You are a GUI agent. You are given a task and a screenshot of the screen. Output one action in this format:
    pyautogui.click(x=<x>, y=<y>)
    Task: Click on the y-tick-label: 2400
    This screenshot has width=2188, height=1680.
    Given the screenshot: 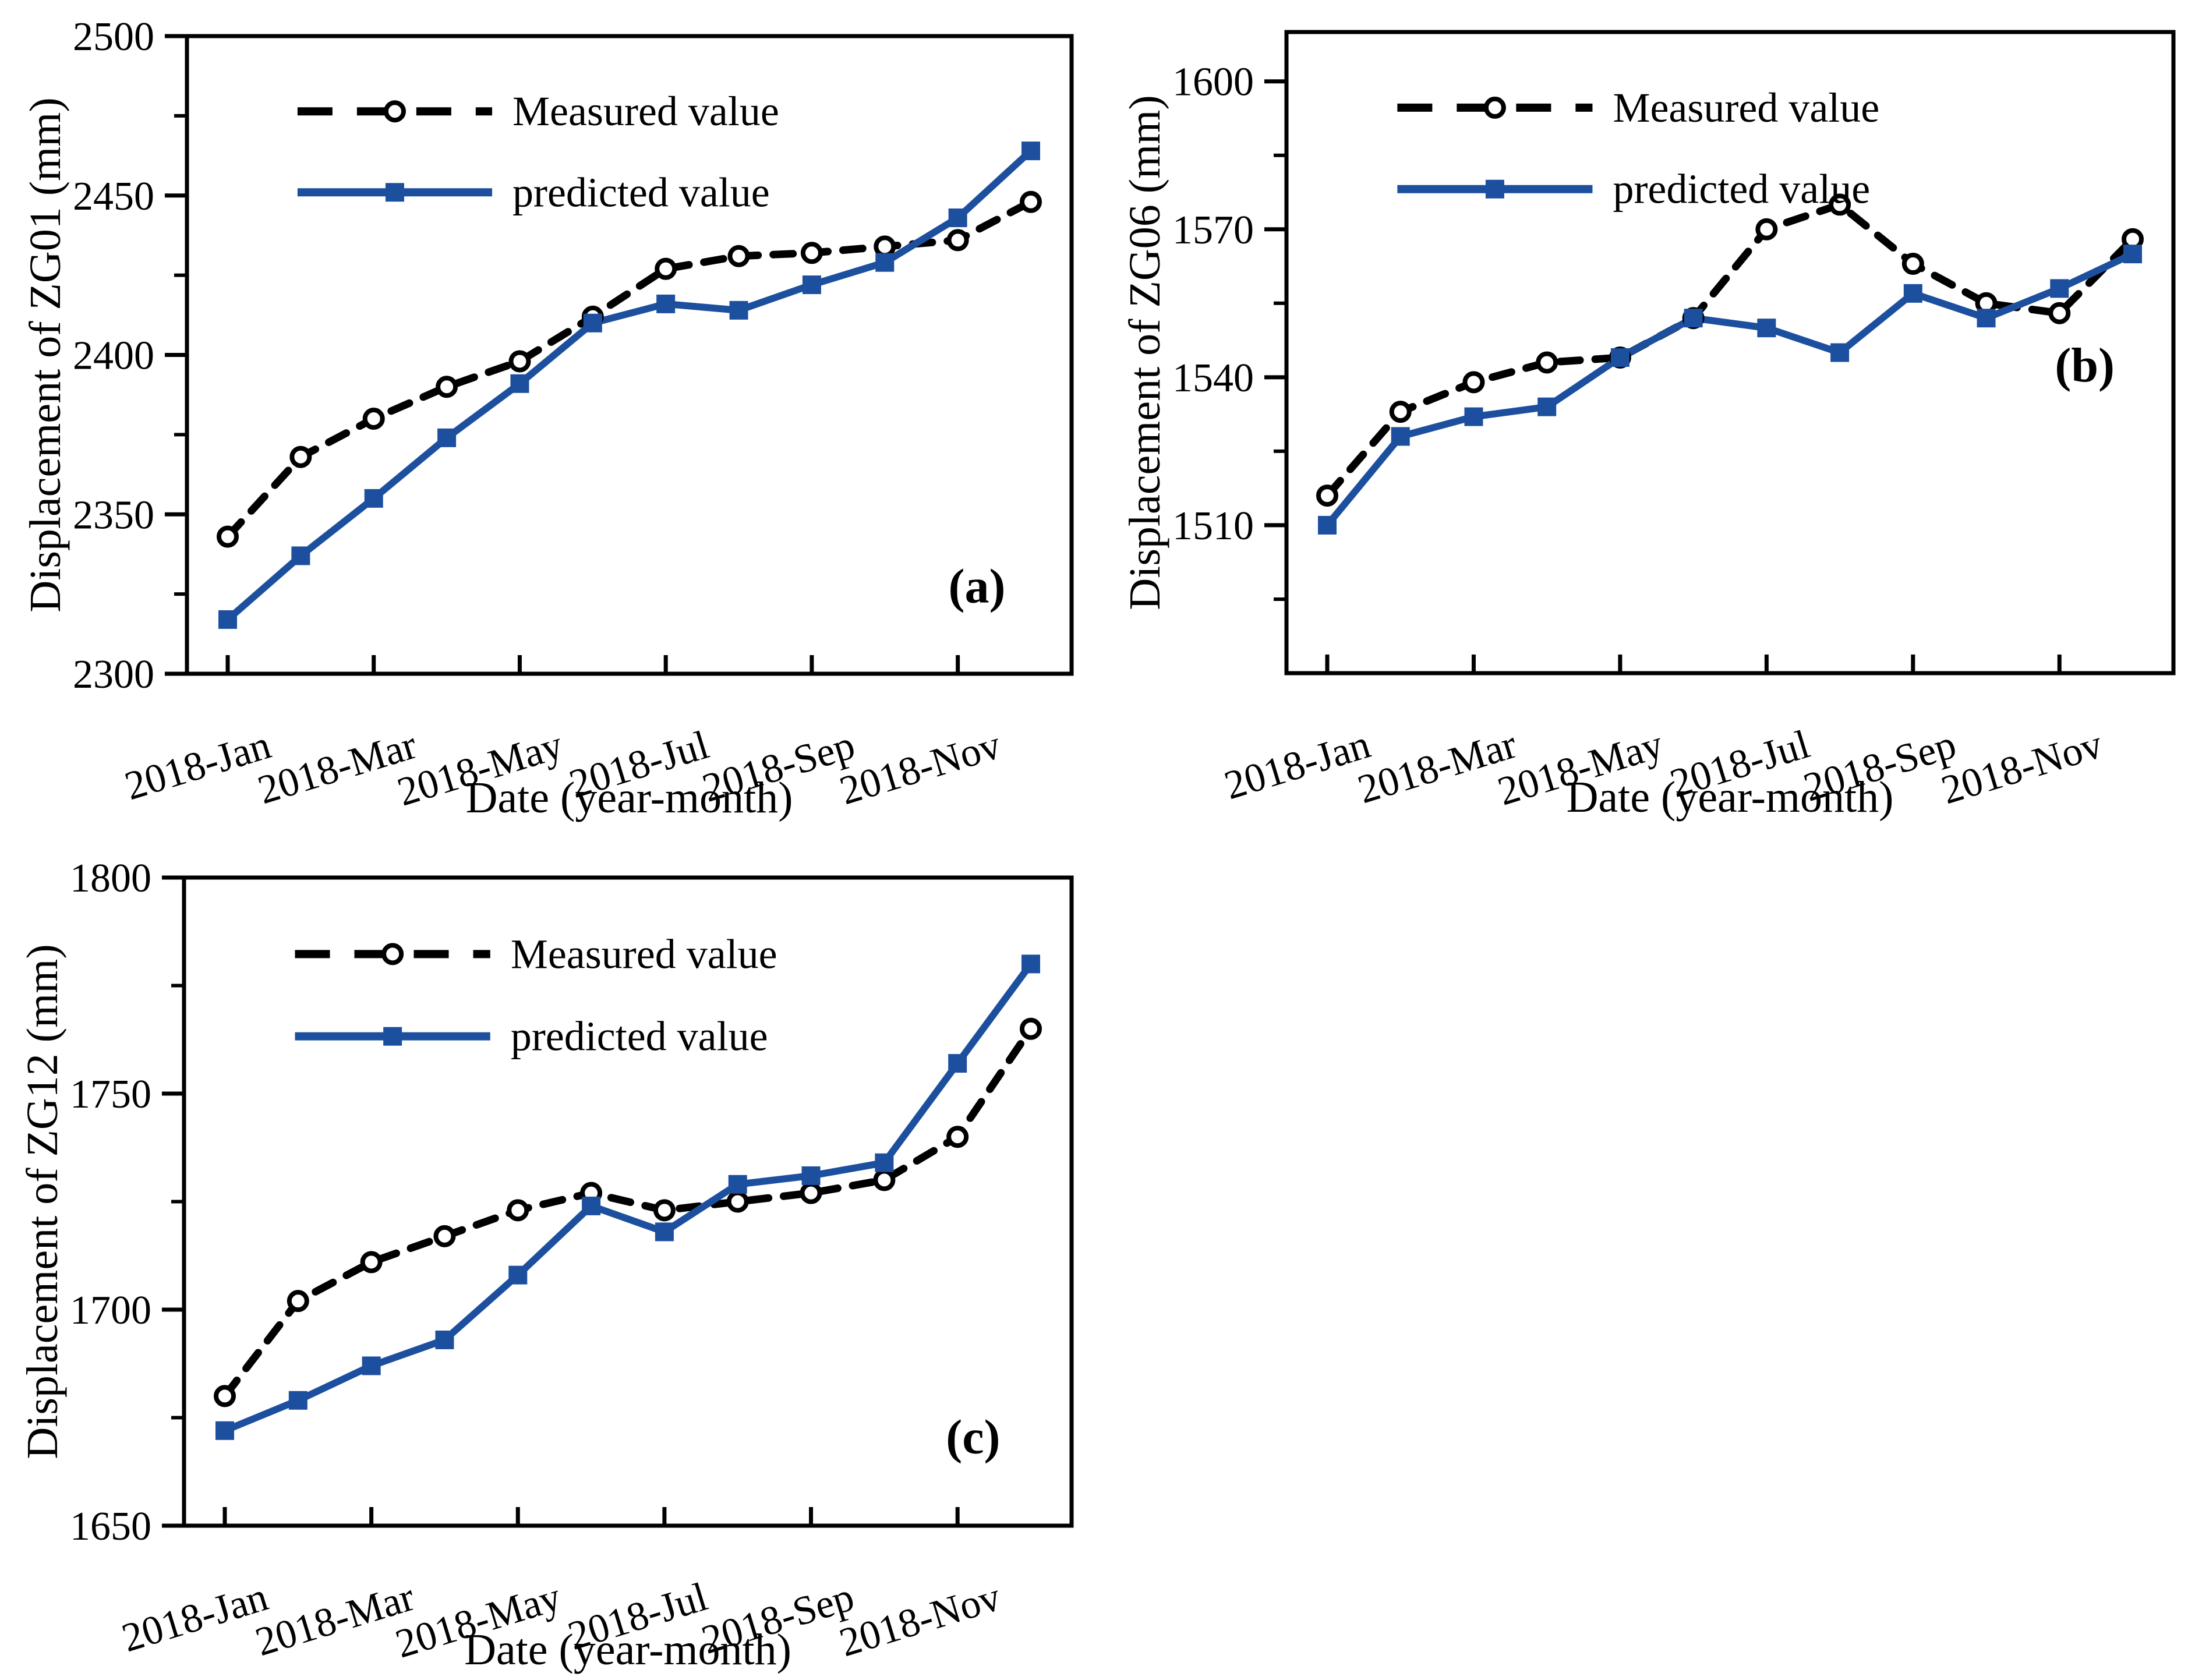 What is the action you would take?
    pyautogui.click(x=113, y=356)
    